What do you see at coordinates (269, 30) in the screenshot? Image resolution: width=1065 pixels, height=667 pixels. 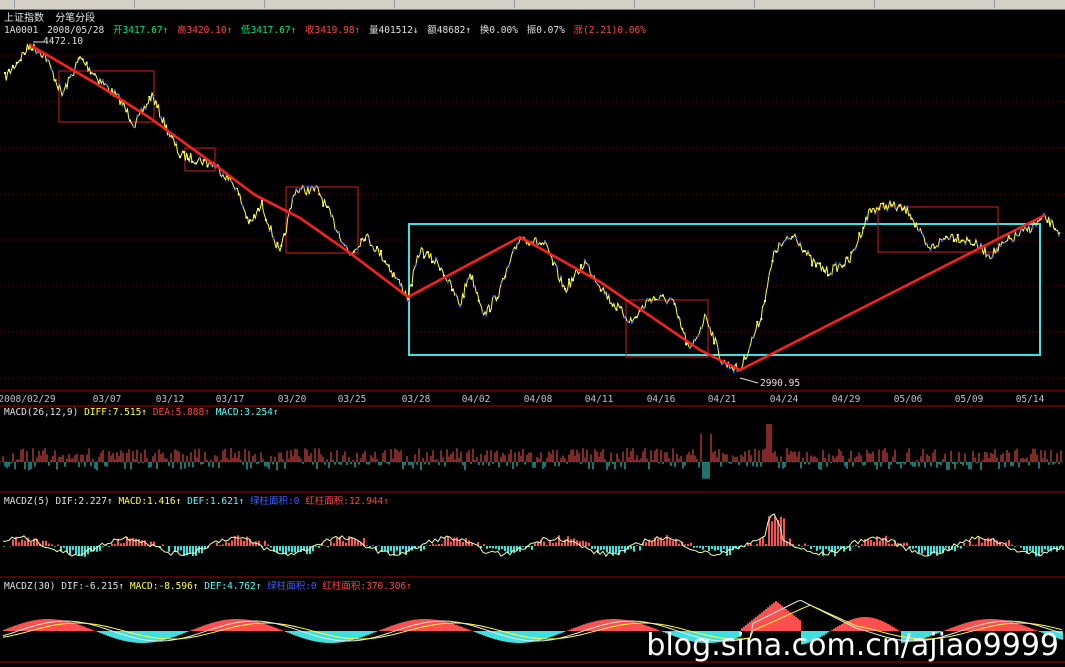 I see `low-price: 低3417.67↑` at bounding box center [269, 30].